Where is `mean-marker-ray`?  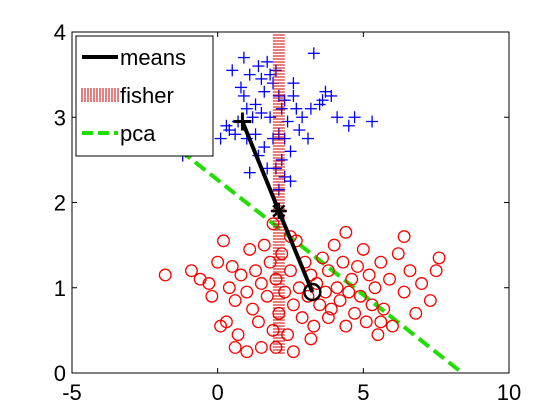
mean-marker-ray is located at coordinates (279, 211).